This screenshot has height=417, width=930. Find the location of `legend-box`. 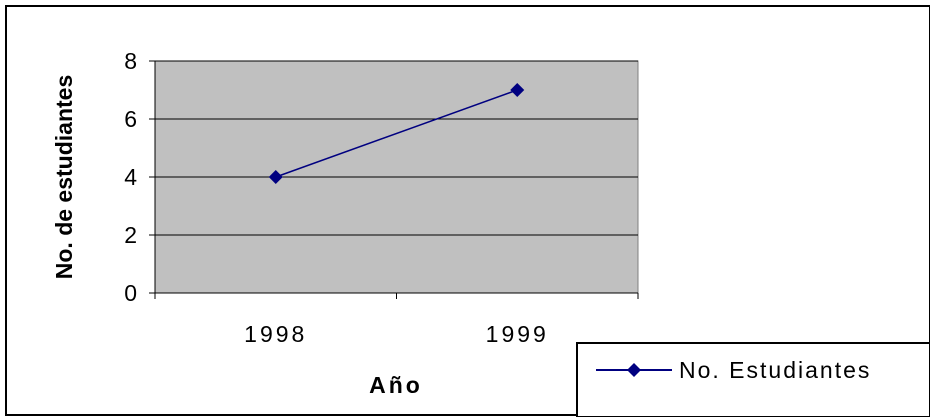

legend-box is located at coordinates (753, 379).